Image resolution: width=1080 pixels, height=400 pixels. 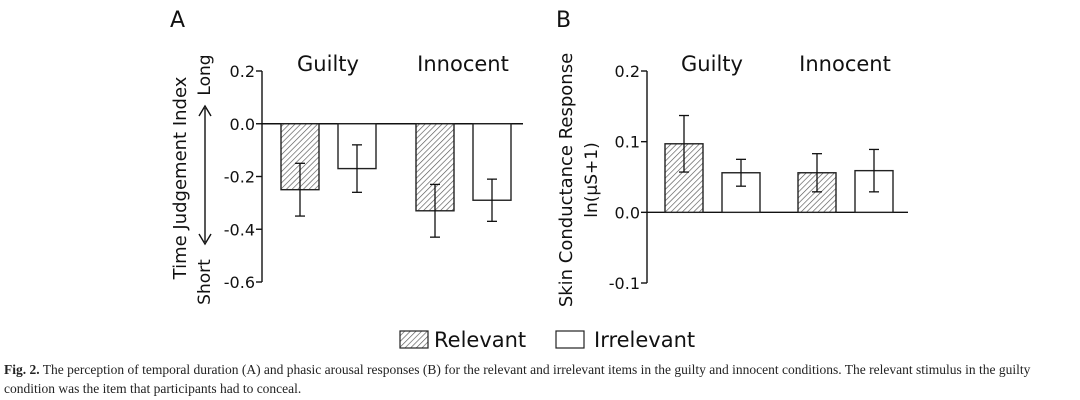 I want to click on panel-a-arrow-bottom-label: Short, so click(x=205, y=282).